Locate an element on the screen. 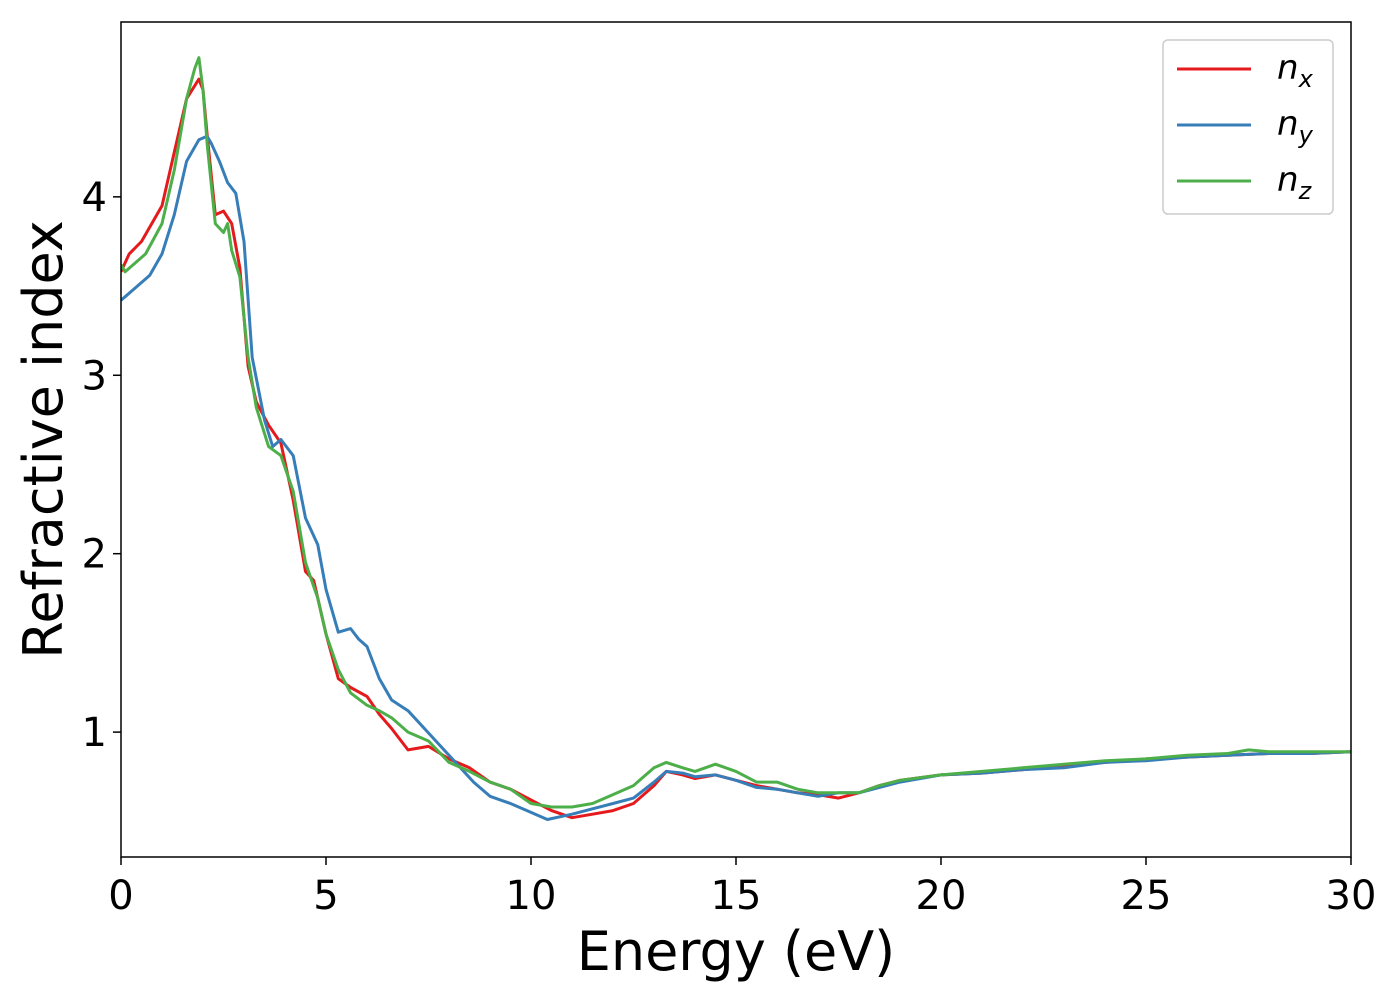 This screenshot has height=1000, width=1400. x-tick-label: 20 is located at coordinates (941, 896).